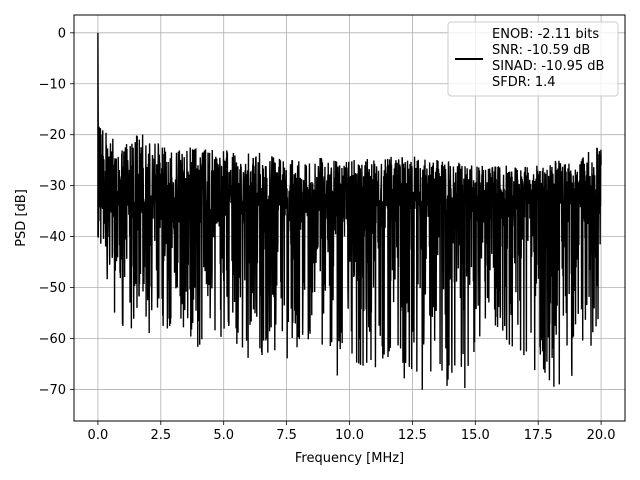  I want to click on legend-sfdr: SFDR: 1.4, so click(524, 82).